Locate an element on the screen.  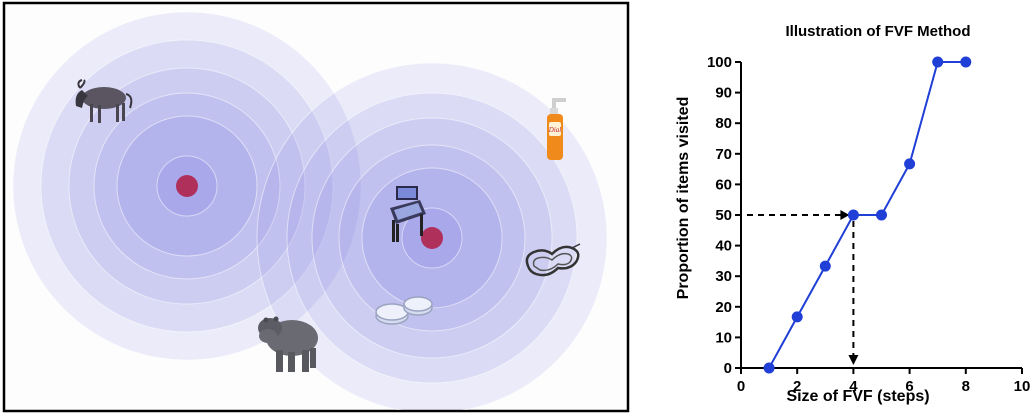
y-tick-label: 50 is located at coordinates (723, 215).